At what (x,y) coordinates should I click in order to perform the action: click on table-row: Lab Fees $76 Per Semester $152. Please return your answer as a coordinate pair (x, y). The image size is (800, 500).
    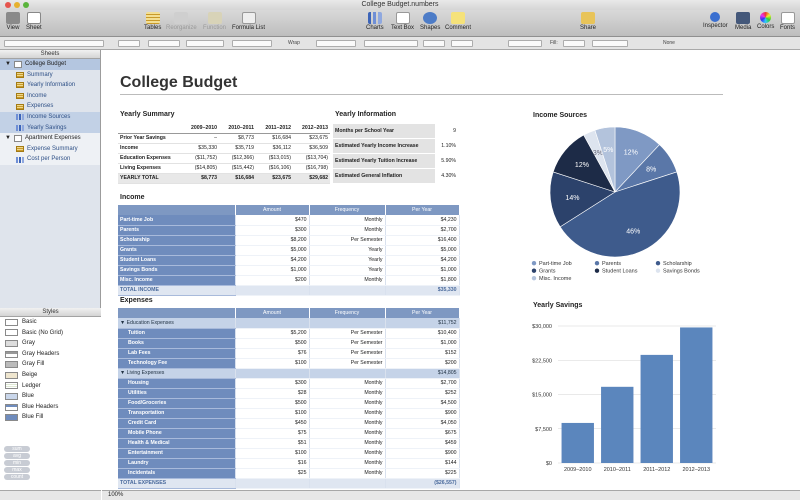
    Looking at the image, I should click on (289, 353).